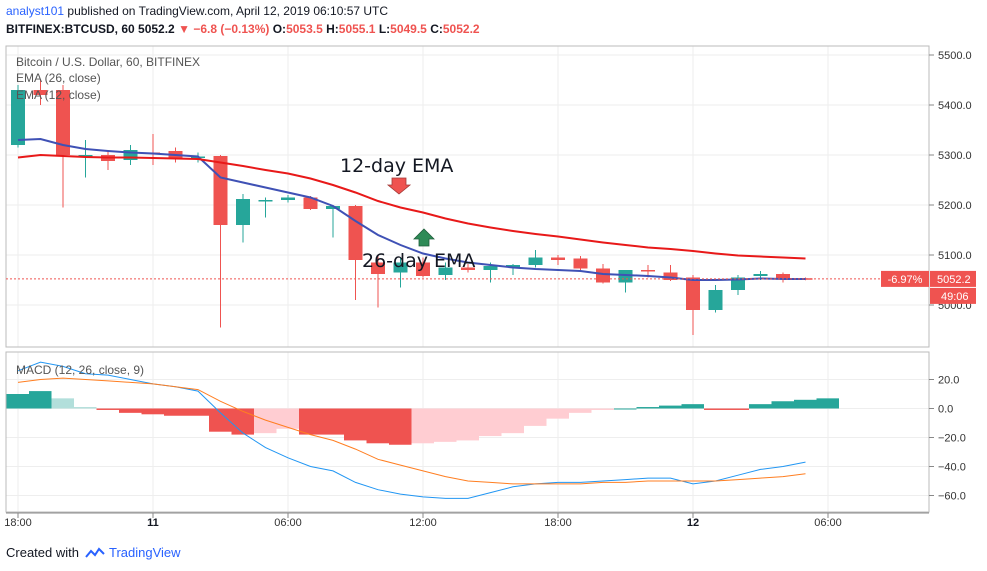 The width and height of the screenshot is (987, 571). Describe the element at coordinates (436, 29) in the screenshot. I see `close-label: C:` at that location.